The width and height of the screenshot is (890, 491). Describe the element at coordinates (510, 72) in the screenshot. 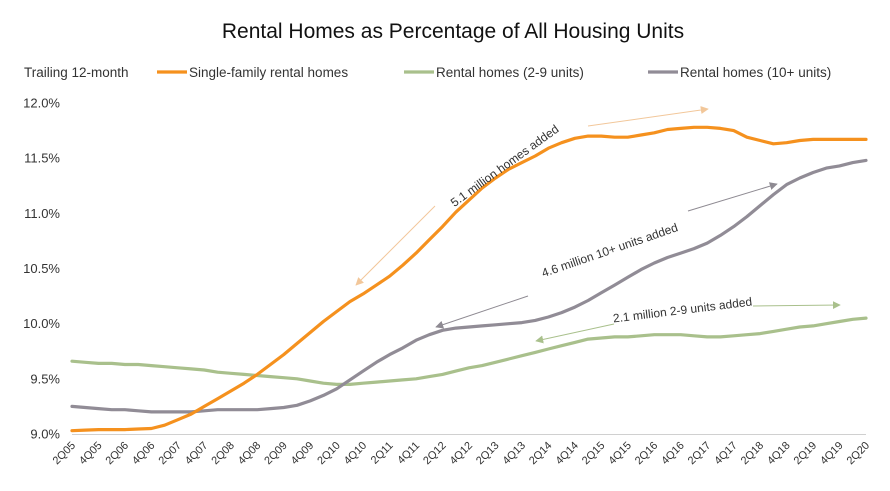

I see `legend-label: Rental homes (2-9 units)` at that location.